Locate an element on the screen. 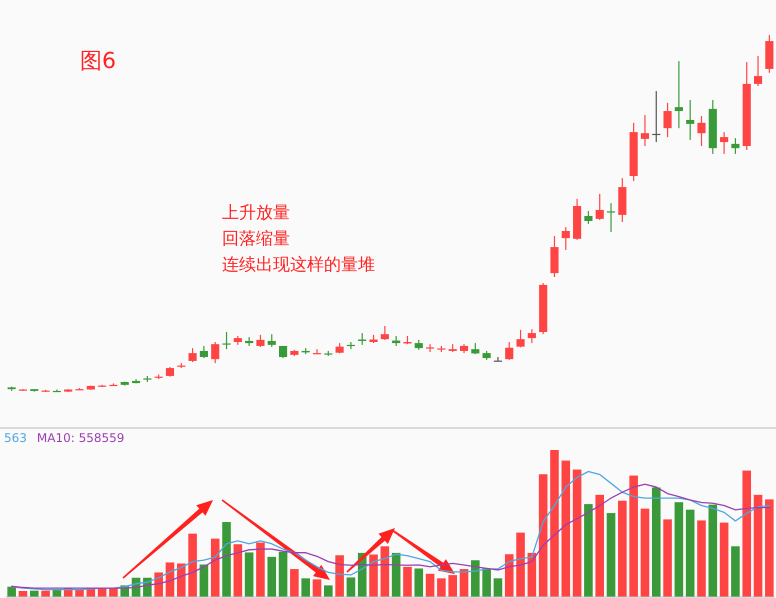  text: 563 is located at coordinates (15, 438).